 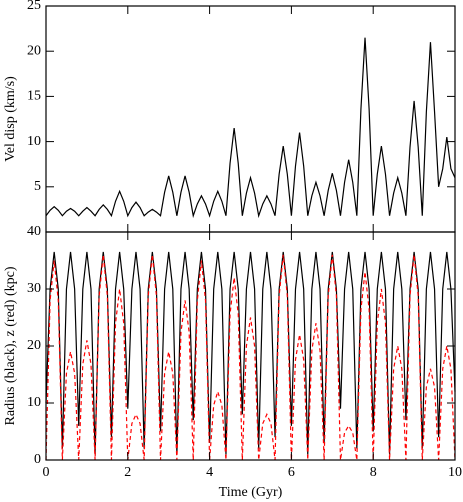 What do you see at coordinates (251, 492) in the screenshot?
I see `x-axis-label: Time (Gyr)` at bounding box center [251, 492].